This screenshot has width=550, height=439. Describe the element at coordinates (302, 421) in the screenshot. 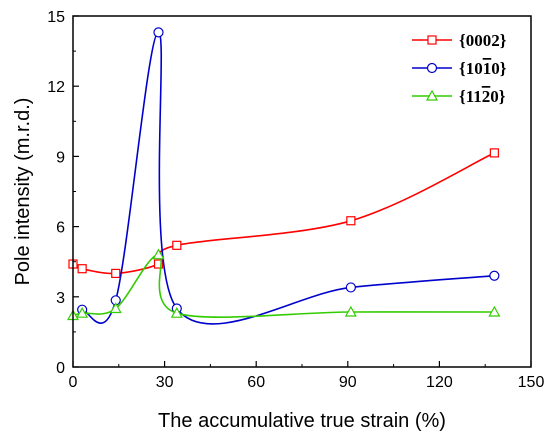

I see `x-axis-title: The accumulative true strain (%)` at that location.